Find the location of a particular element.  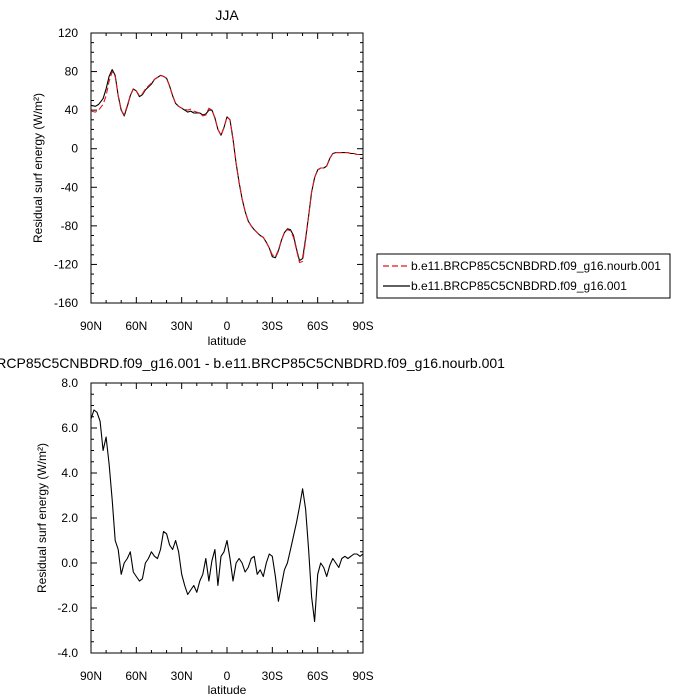

legend-label-nourb: b.e11.BRCP85C5CNBDRD.f09_g16.nourb.001 is located at coordinates (536, 266).